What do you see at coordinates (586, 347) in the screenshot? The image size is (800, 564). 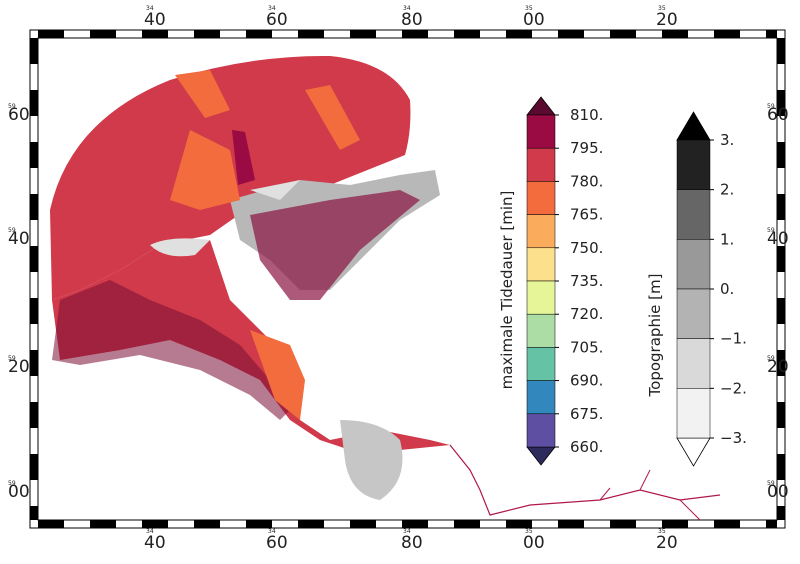 I see `colorbar-tick-label: 705.` at bounding box center [586, 347].